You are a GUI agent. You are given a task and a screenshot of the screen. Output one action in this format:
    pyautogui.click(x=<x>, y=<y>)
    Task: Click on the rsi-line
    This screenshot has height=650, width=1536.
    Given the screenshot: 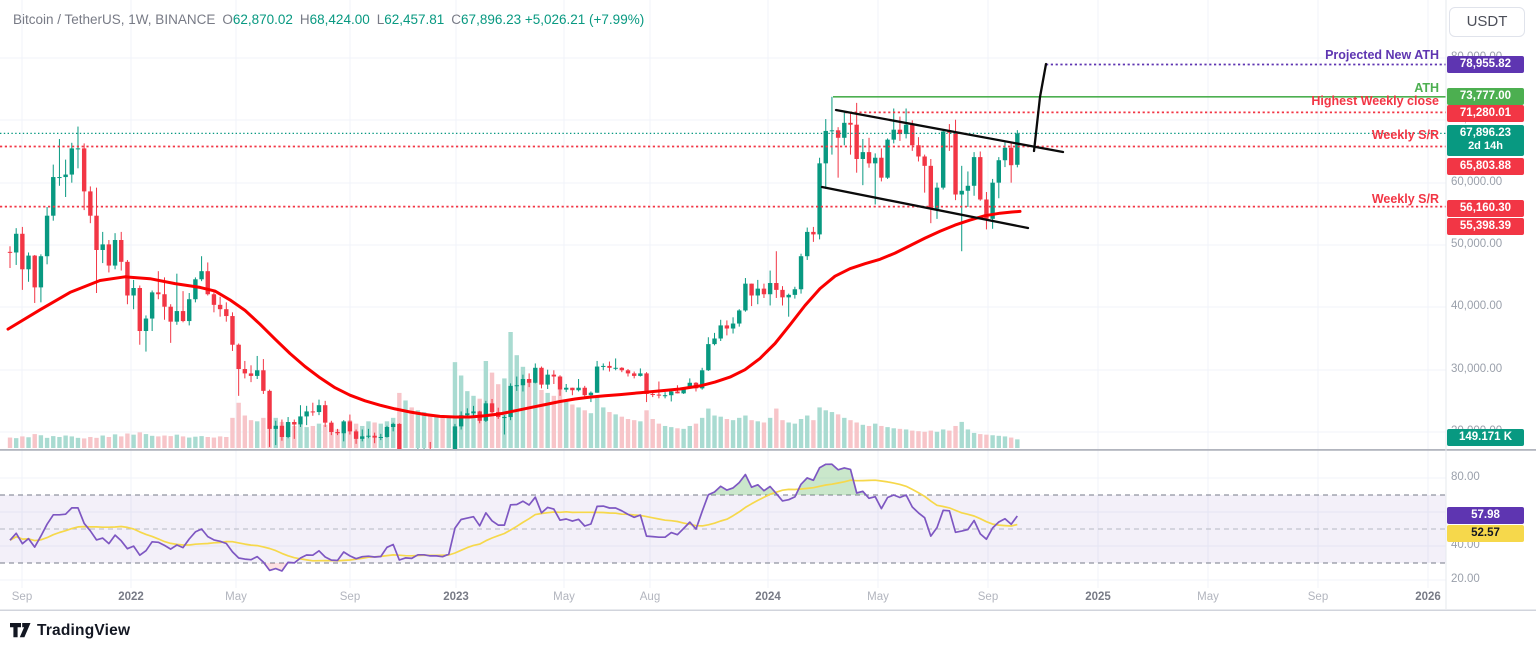 What is the action you would take?
    pyautogui.click(x=513, y=517)
    